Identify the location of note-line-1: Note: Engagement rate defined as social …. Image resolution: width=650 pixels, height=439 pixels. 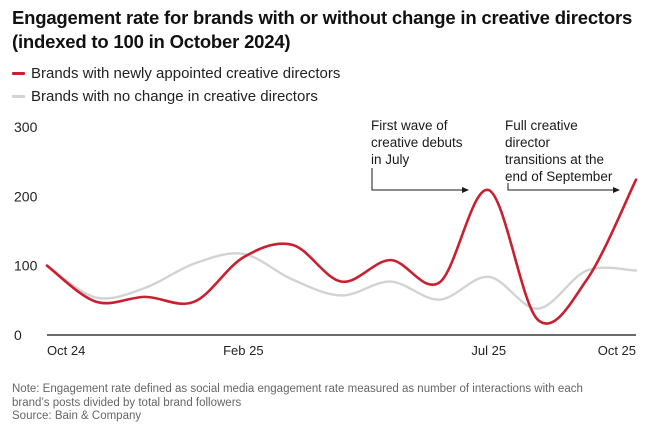
(297, 389).